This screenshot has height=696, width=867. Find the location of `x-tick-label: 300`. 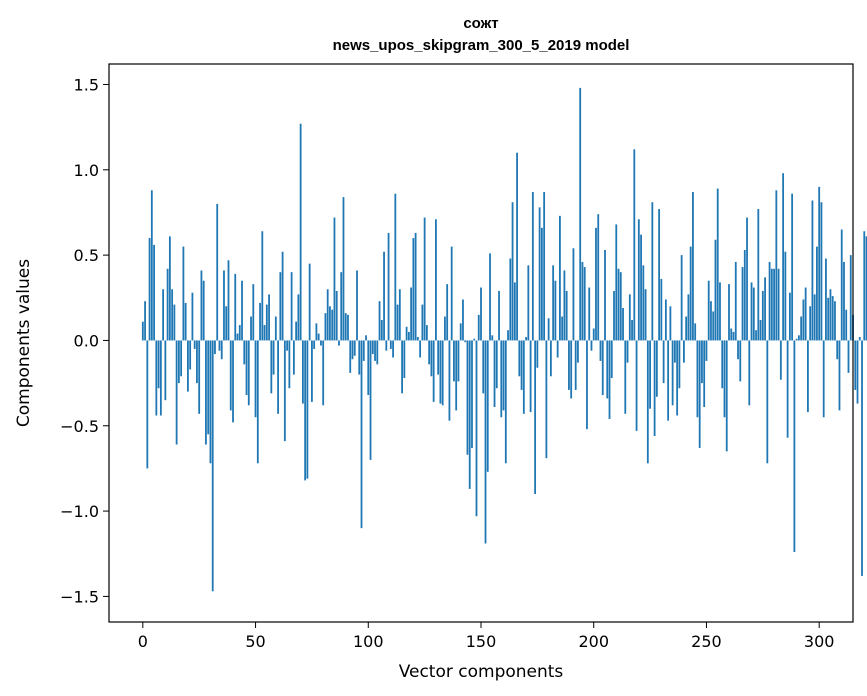

x-tick-label: 300 is located at coordinates (819, 641).